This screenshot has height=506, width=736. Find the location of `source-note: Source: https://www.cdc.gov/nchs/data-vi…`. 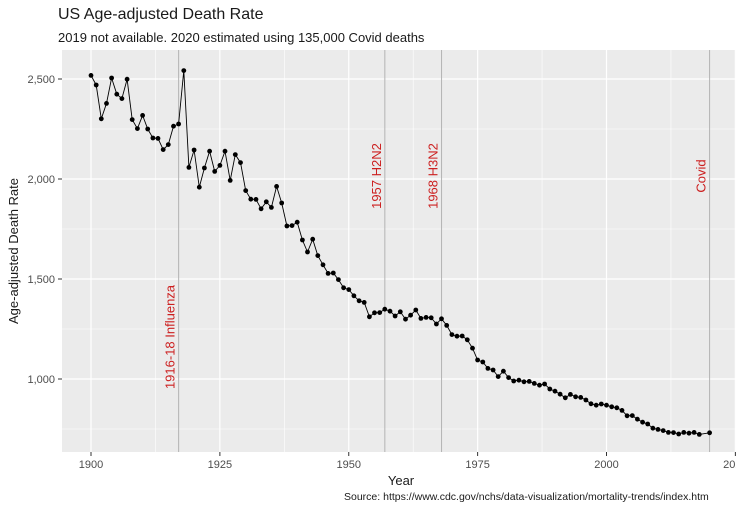

source-note: Source: https://www.cdc.gov/nchs/data-vi… is located at coordinates (526, 497).